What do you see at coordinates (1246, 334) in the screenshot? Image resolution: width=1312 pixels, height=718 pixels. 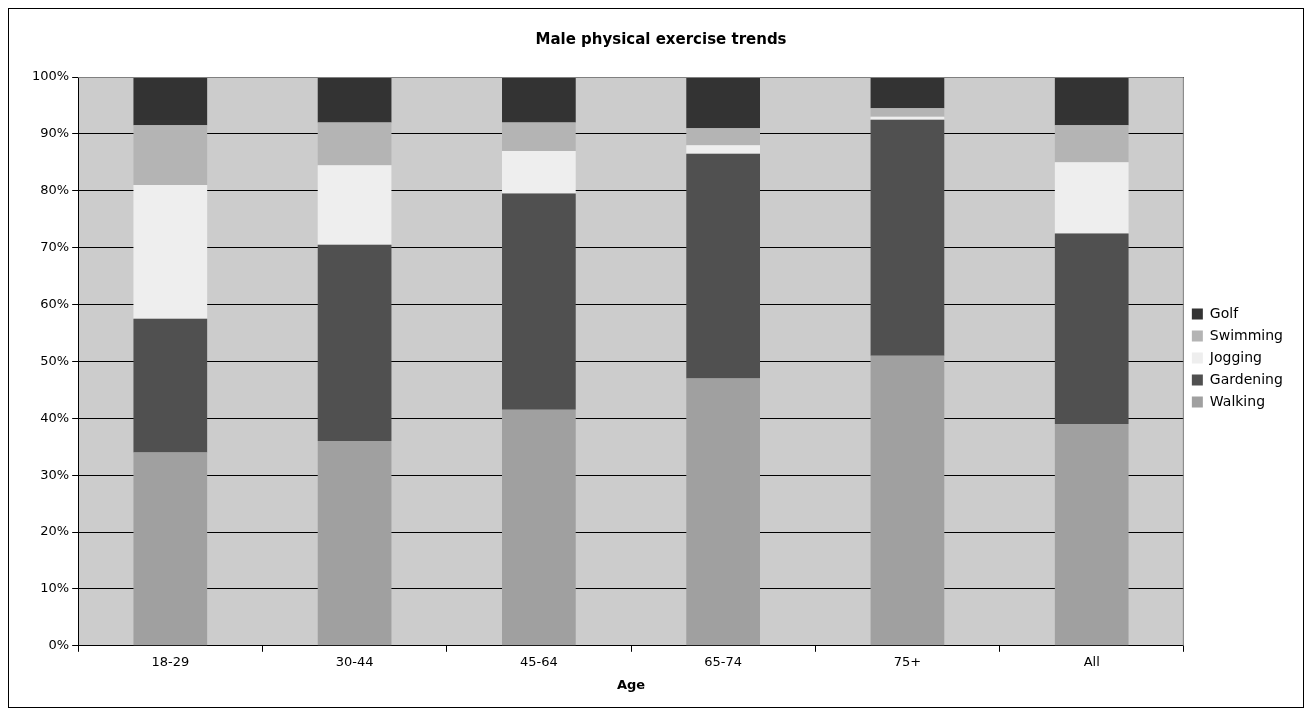 I see `legend-label: Swimming` at bounding box center [1246, 334].